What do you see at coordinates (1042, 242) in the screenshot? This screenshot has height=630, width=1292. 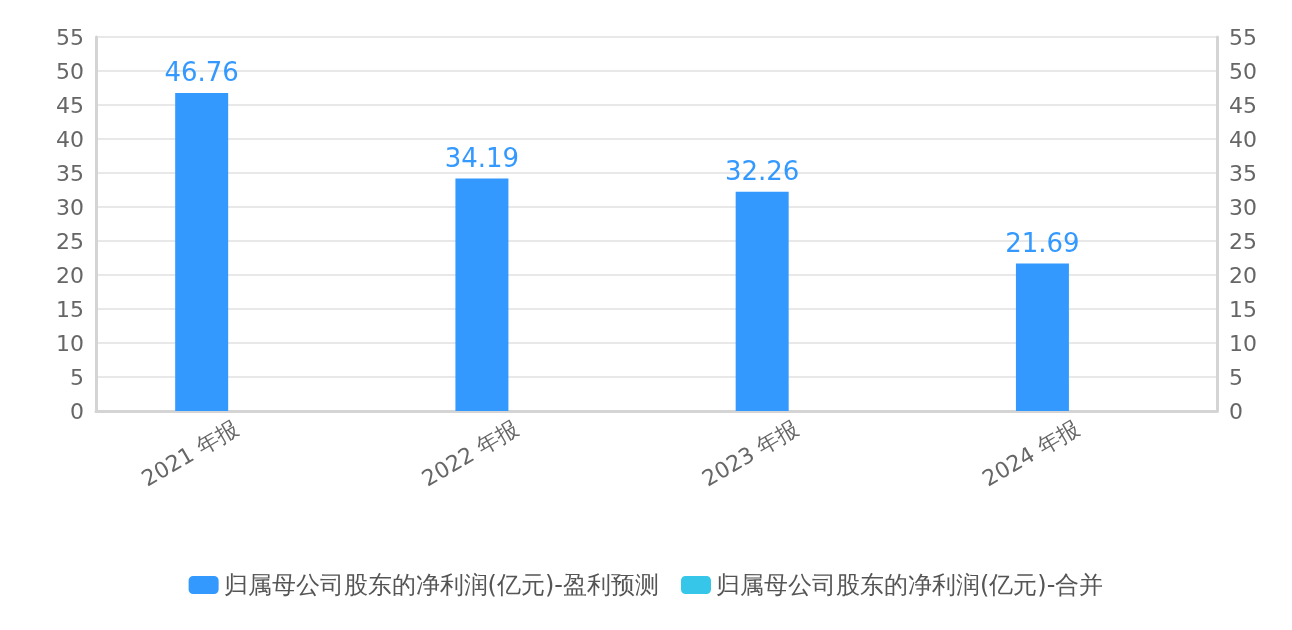 I see `data-label: 21.69` at bounding box center [1042, 242].